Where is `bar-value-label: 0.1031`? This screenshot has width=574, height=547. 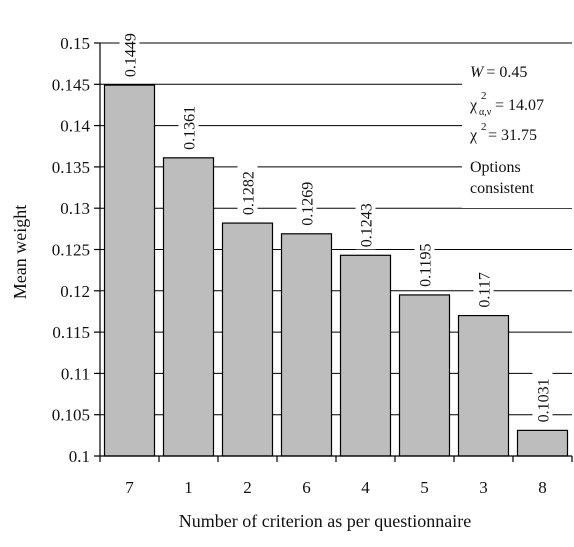
bar-value-label: 0.1031 is located at coordinates (544, 400).